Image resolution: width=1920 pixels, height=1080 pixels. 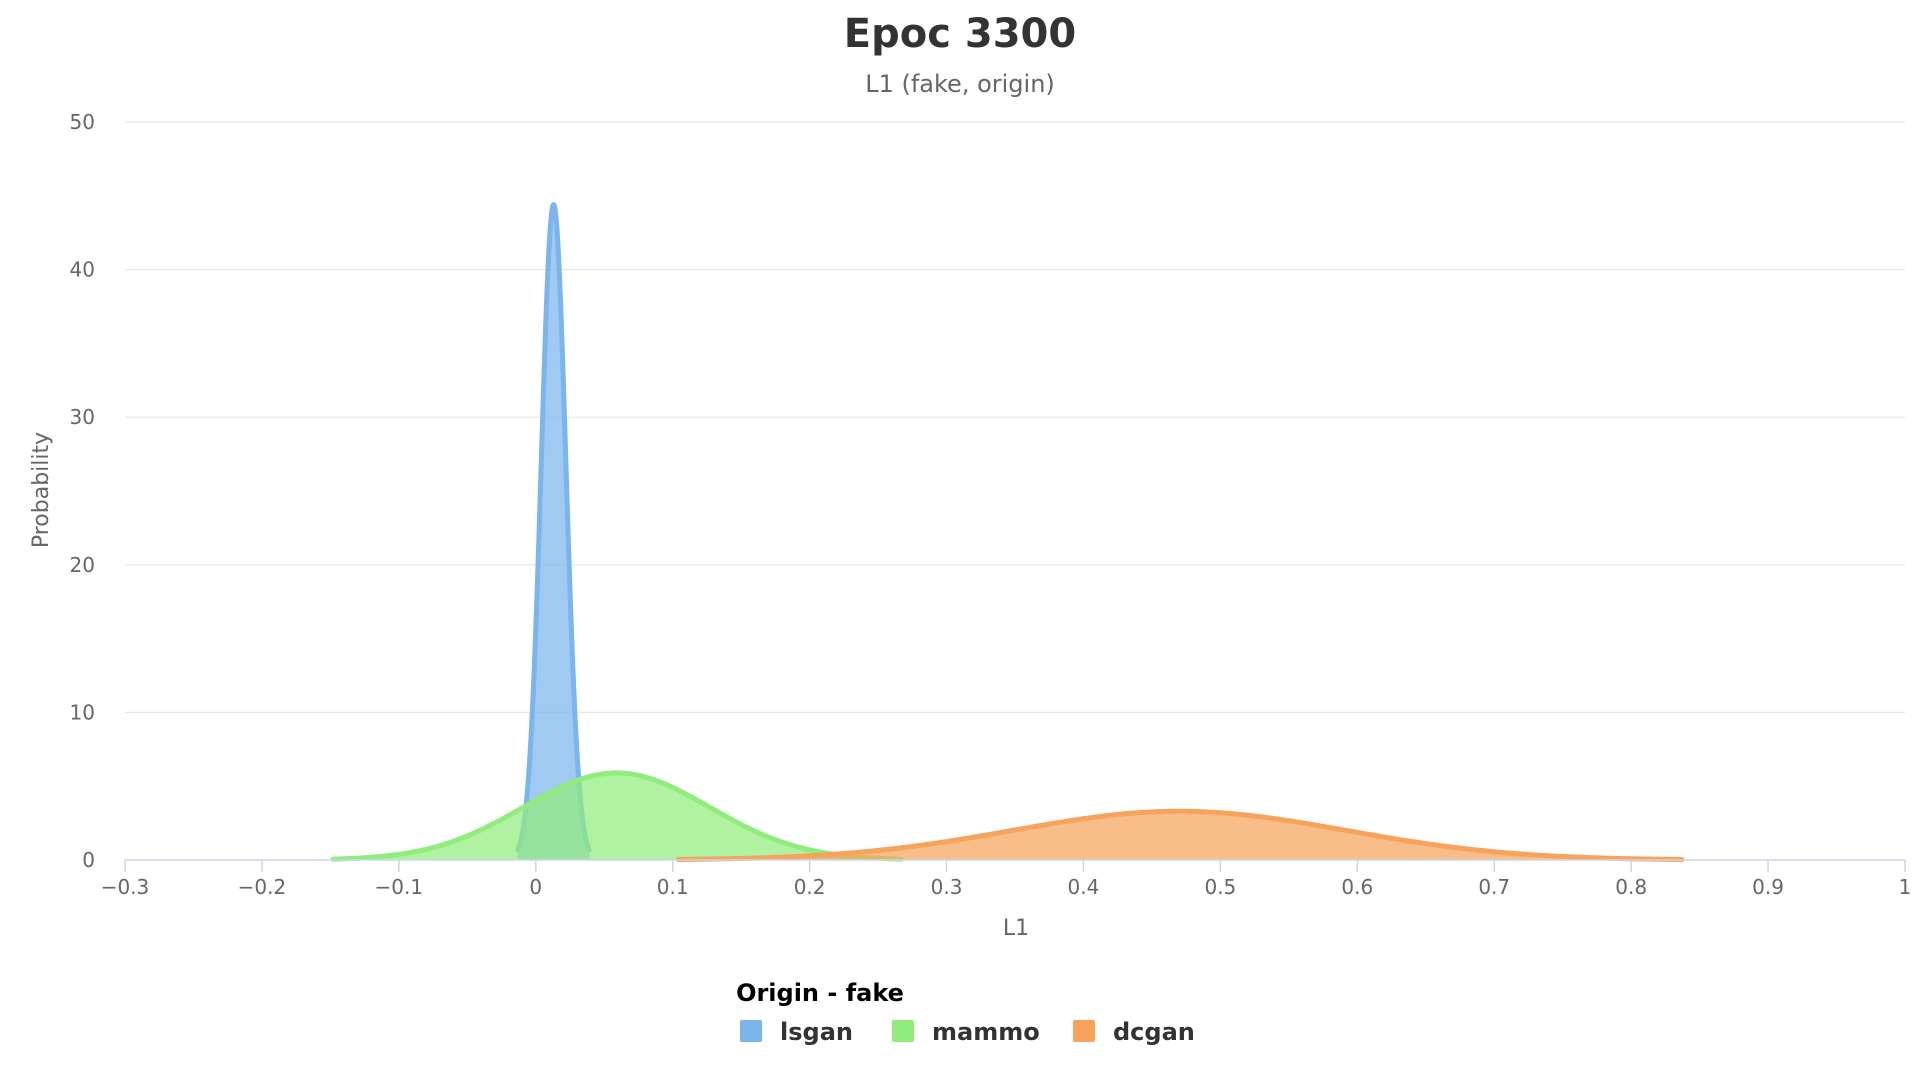 What do you see at coordinates (1905, 887) in the screenshot?
I see `x-tick-label: 1` at bounding box center [1905, 887].